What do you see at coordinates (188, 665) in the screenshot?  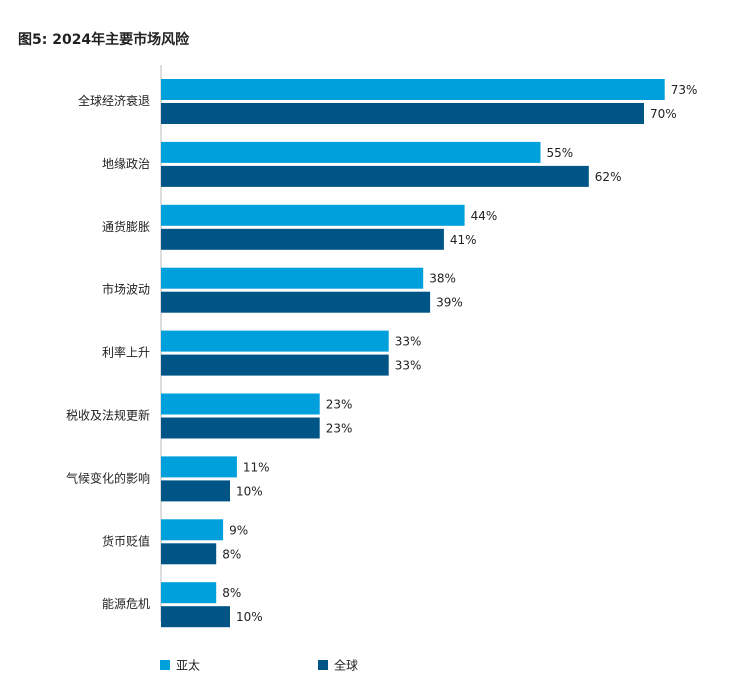 I see `legend-label: 亚太` at bounding box center [188, 665].